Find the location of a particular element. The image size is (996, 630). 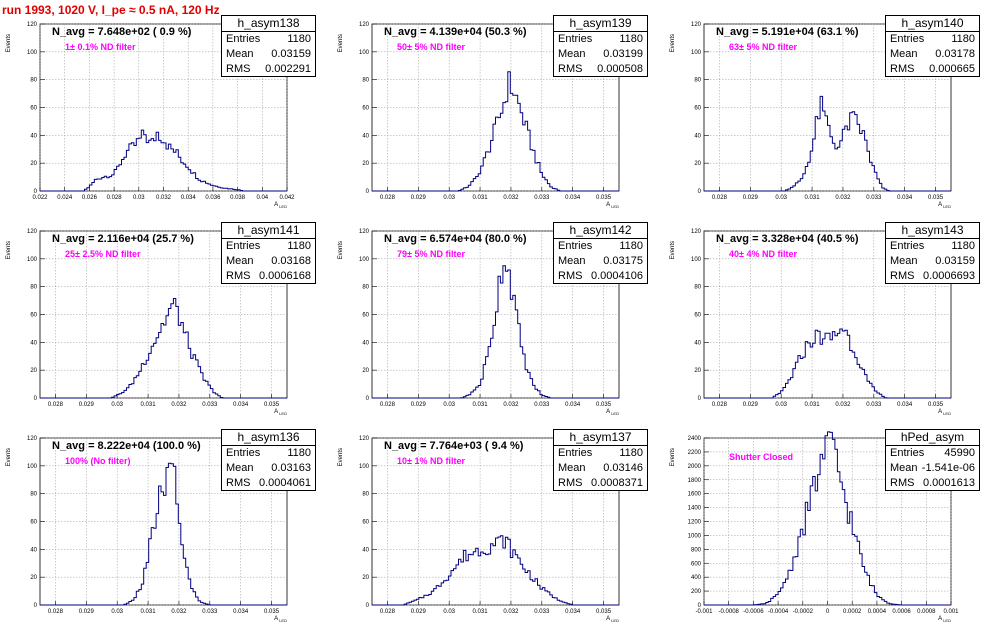

x-tick-label: 0.036 is located at coordinates (213, 198).